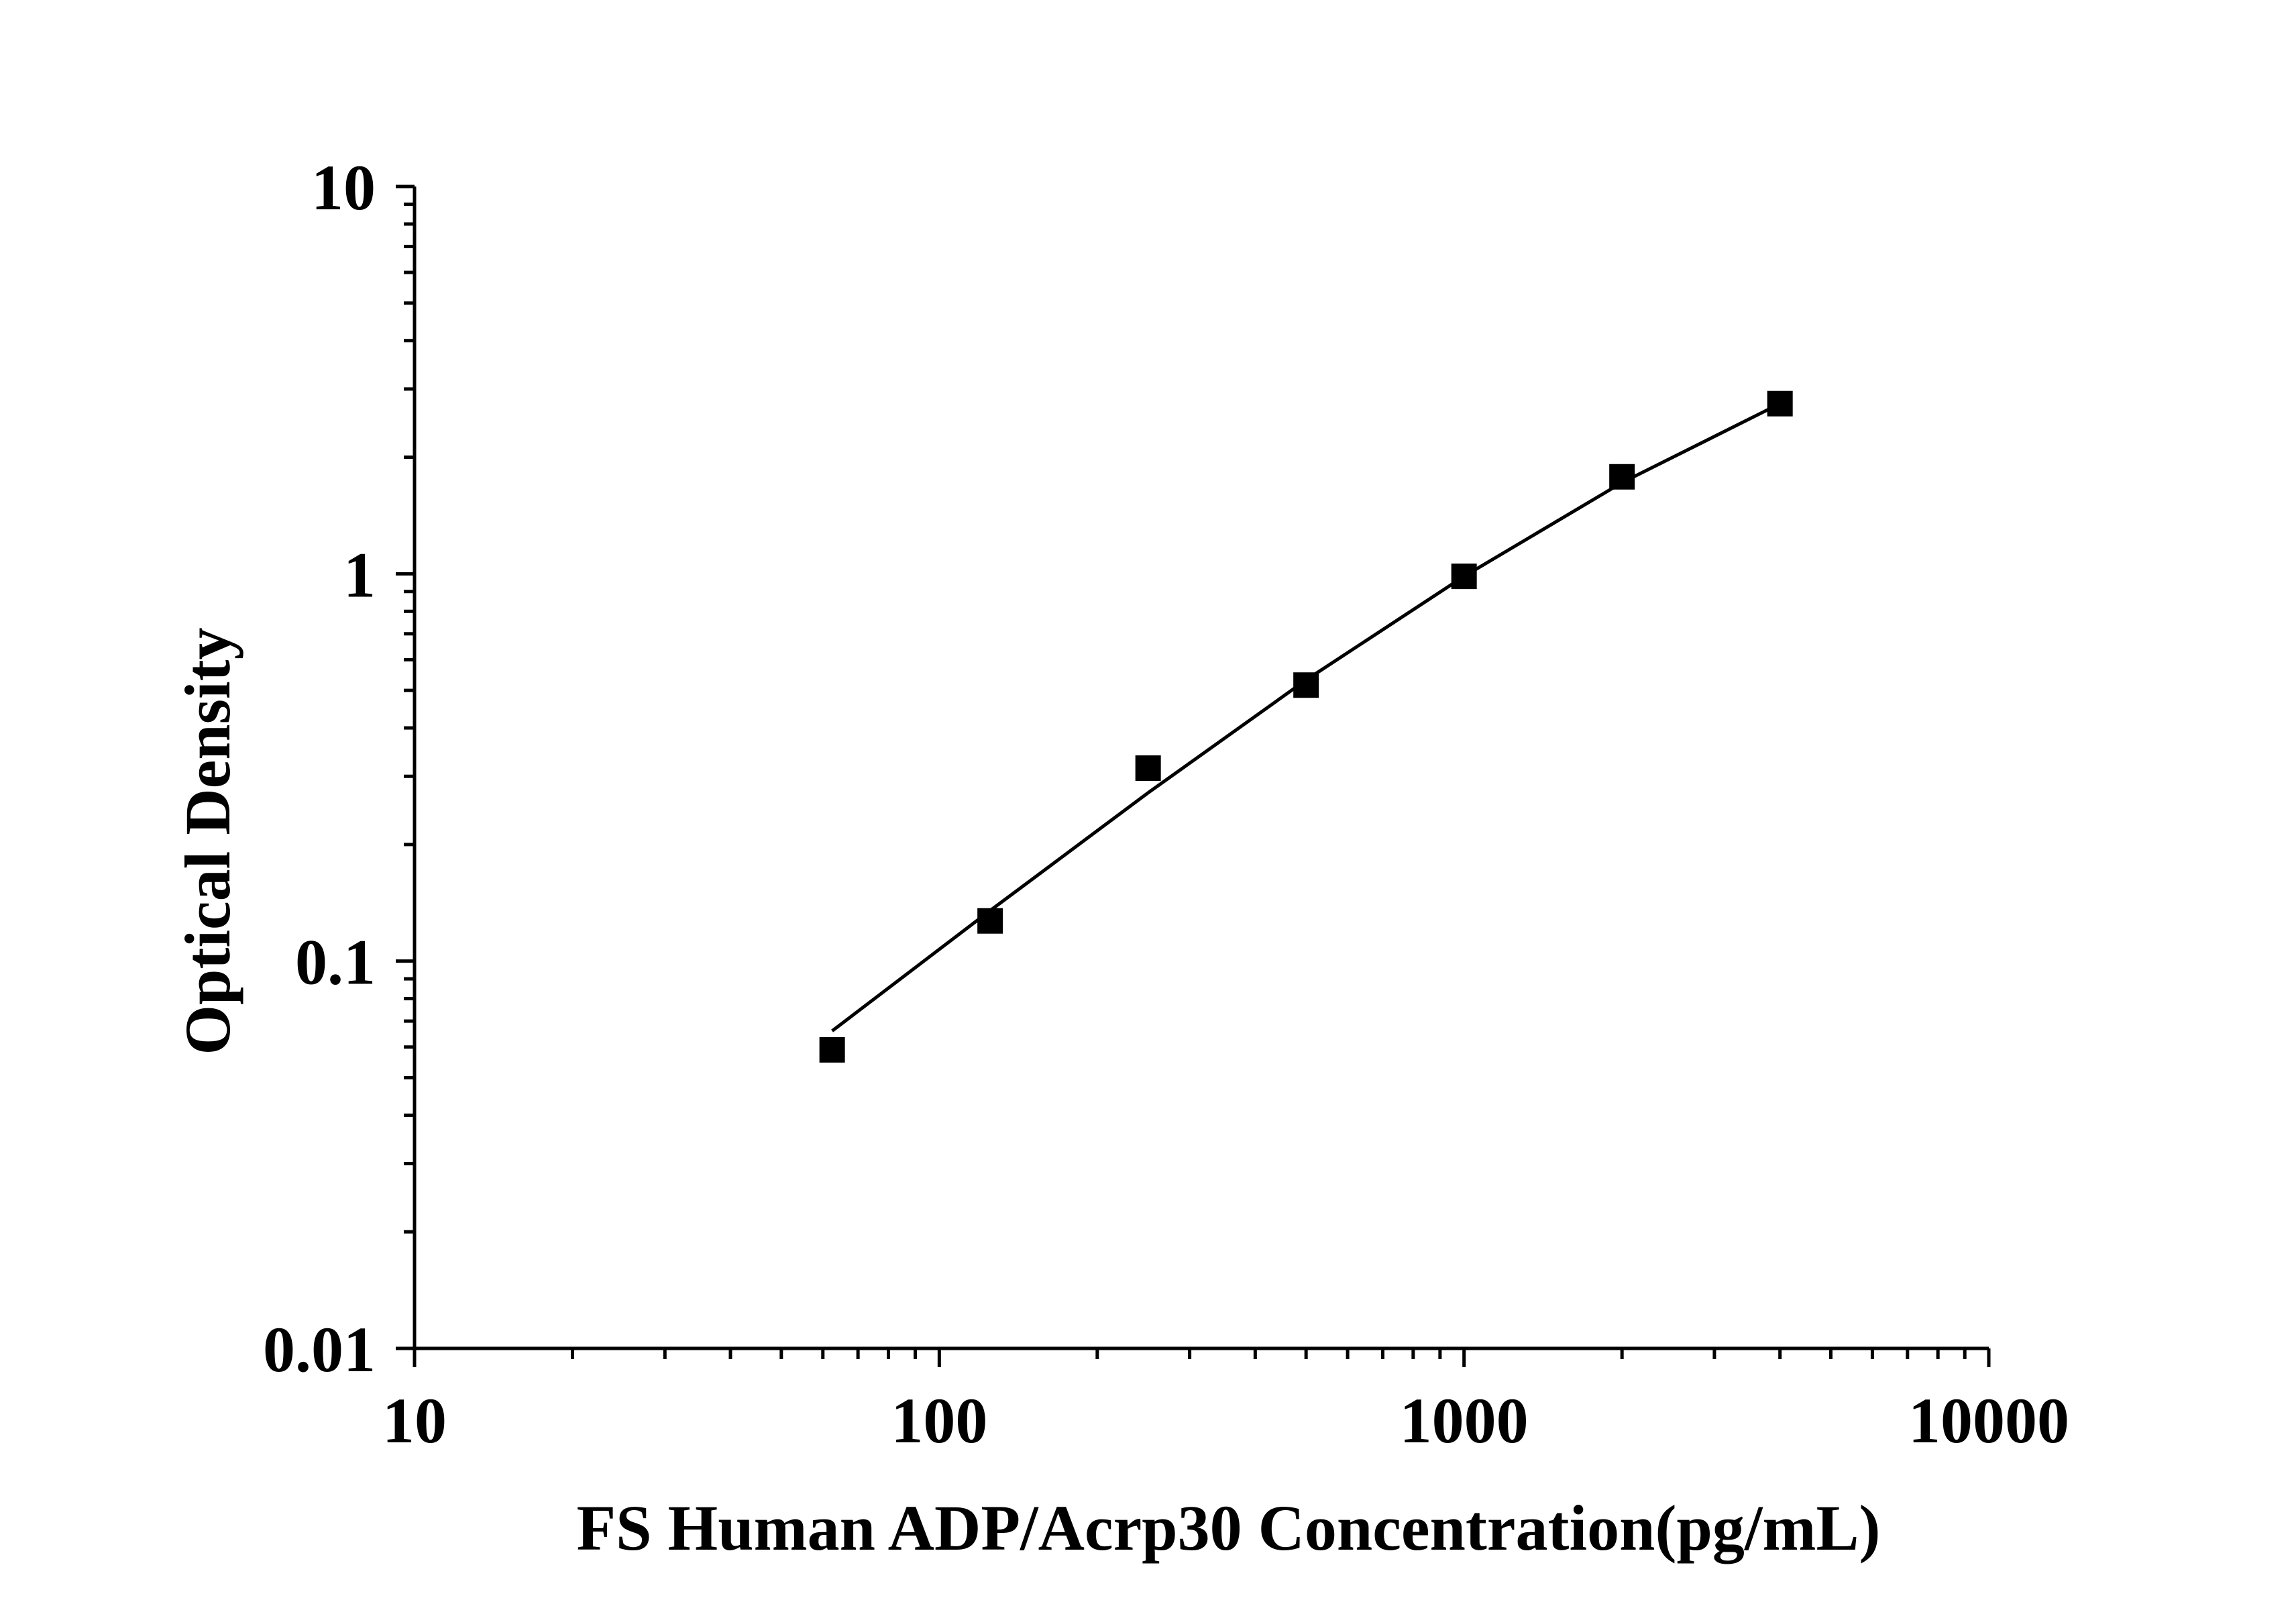  Describe the element at coordinates (1988, 1420) in the screenshot. I see `x-tick-label: 10000` at that location.